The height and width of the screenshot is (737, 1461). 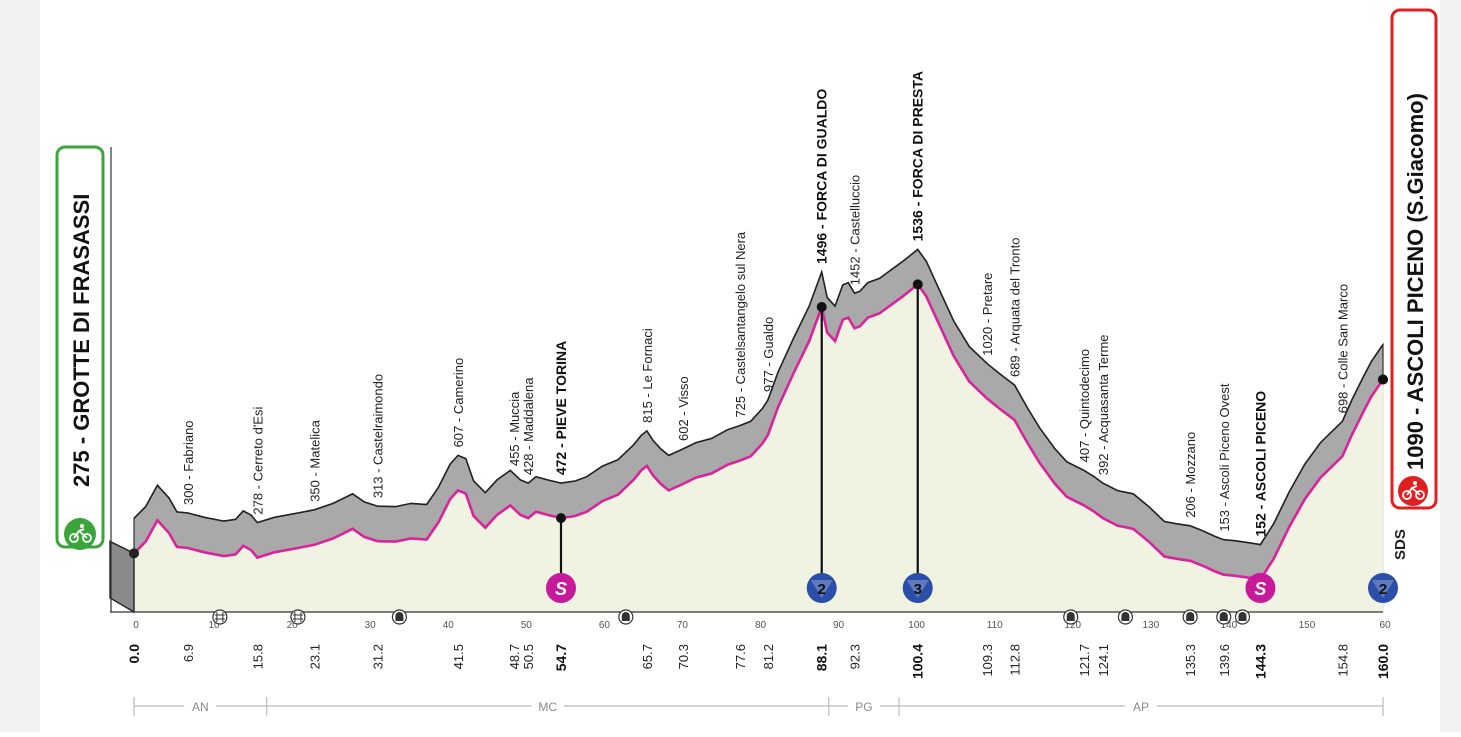 What do you see at coordinates (822, 657) in the screenshot?
I see `km-label: 88.1` at bounding box center [822, 657].